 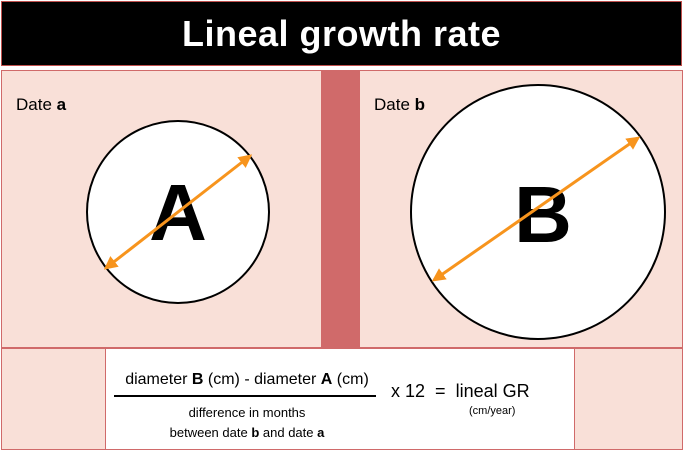 What do you see at coordinates (340, 209) in the screenshot?
I see `panel-divider` at bounding box center [340, 209].